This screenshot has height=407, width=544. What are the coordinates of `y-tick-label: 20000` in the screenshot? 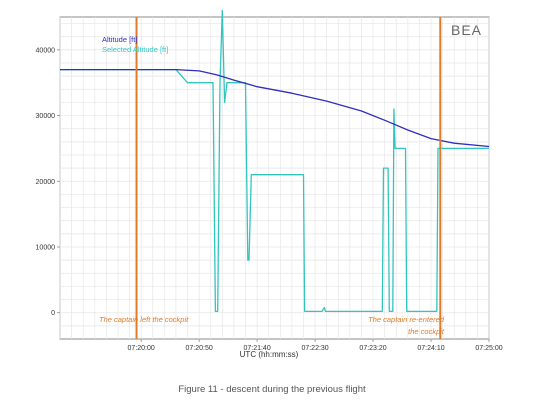 It's located at (46, 182).